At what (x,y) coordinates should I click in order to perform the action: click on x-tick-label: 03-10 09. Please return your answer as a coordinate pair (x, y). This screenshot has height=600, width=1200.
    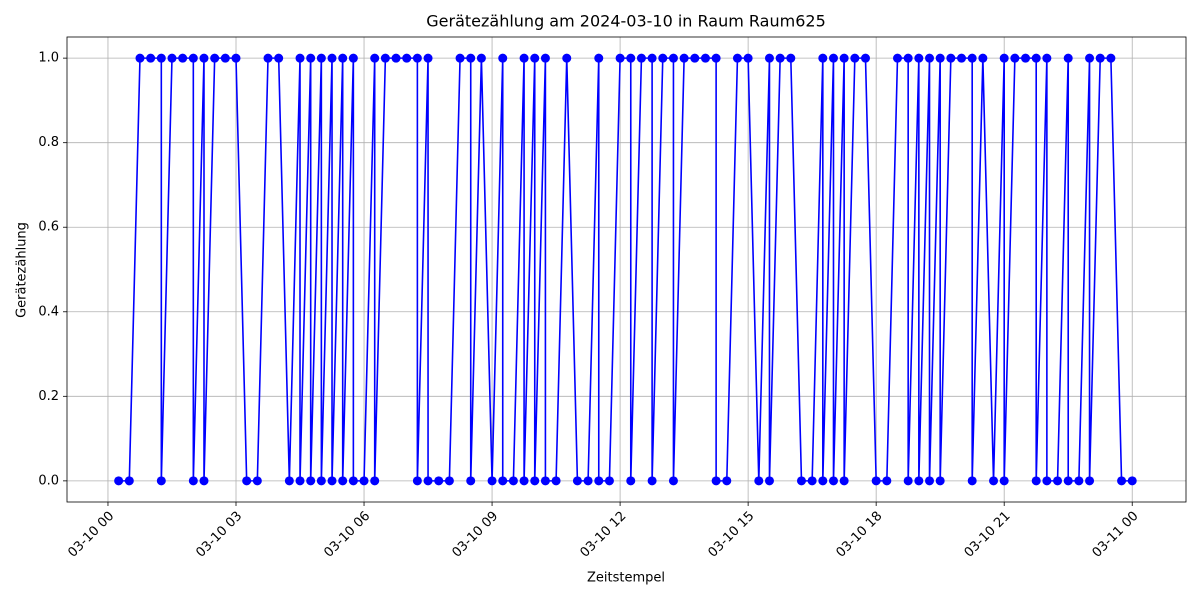
    Looking at the image, I should click on (475, 535).